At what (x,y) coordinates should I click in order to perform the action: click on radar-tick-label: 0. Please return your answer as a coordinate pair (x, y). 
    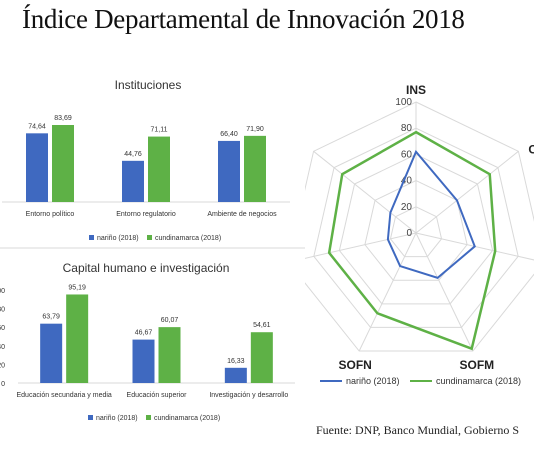
    Looking at the image, I should click on (409, 233).